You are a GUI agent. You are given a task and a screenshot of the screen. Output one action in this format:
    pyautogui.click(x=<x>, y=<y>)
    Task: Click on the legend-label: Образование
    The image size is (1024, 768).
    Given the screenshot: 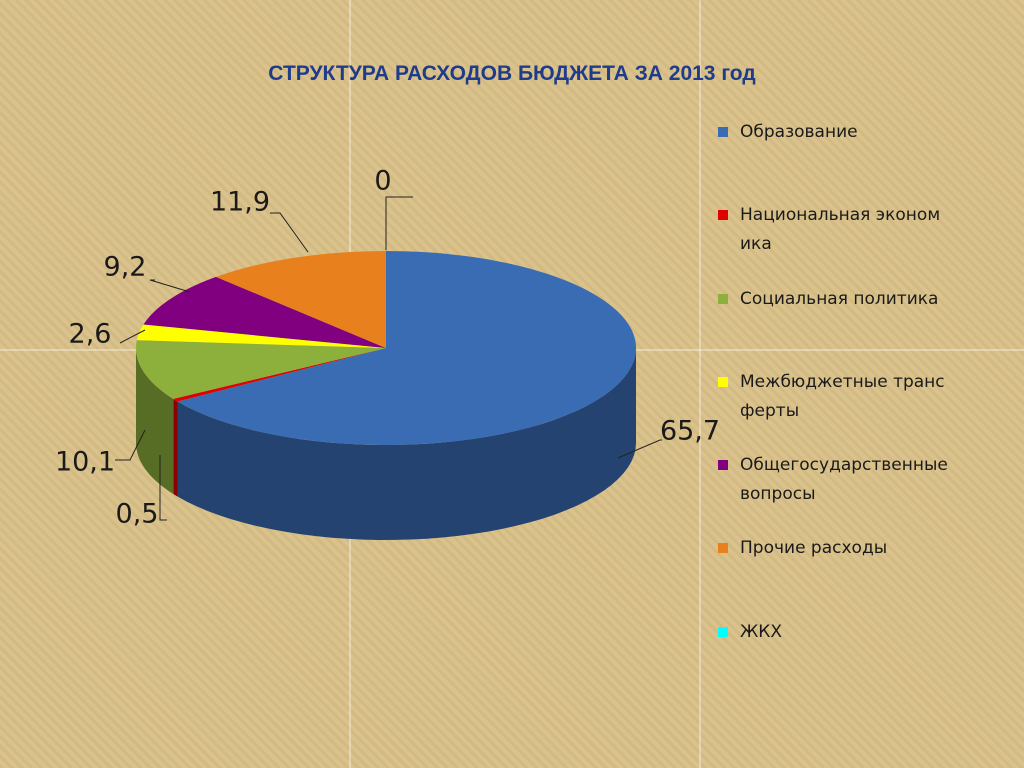 What is the action you would take?
    pyautogui.click(x=799, y=132)
    